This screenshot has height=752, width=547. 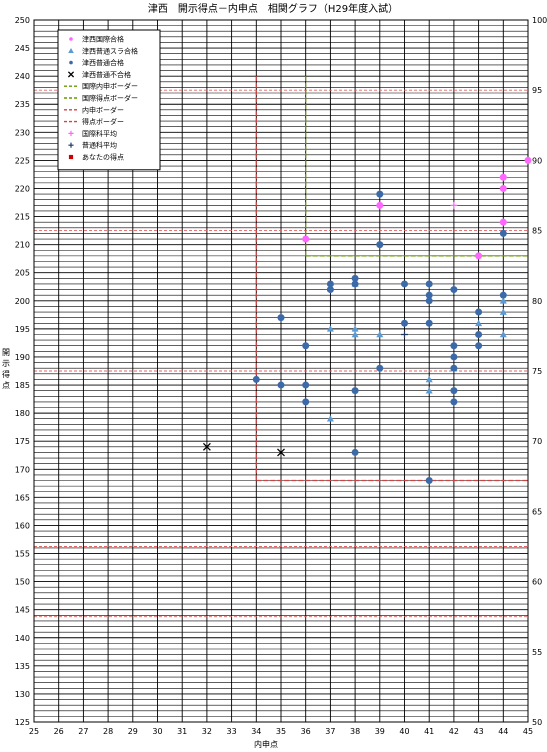 What do you see at coordinates (22, 48) in the screenshot?
I see `y-tick-label: 245` at bounding box center [22, 48].